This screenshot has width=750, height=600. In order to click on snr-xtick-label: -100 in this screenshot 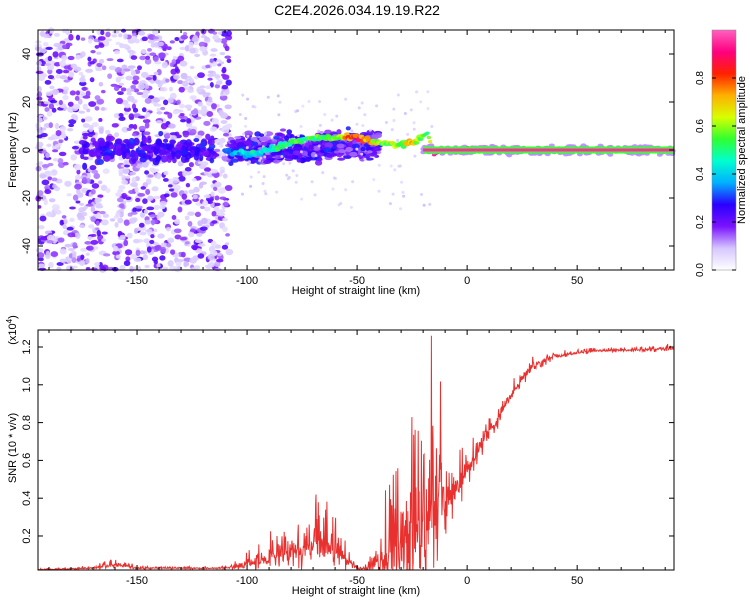, I will do `click(247, 581)`.